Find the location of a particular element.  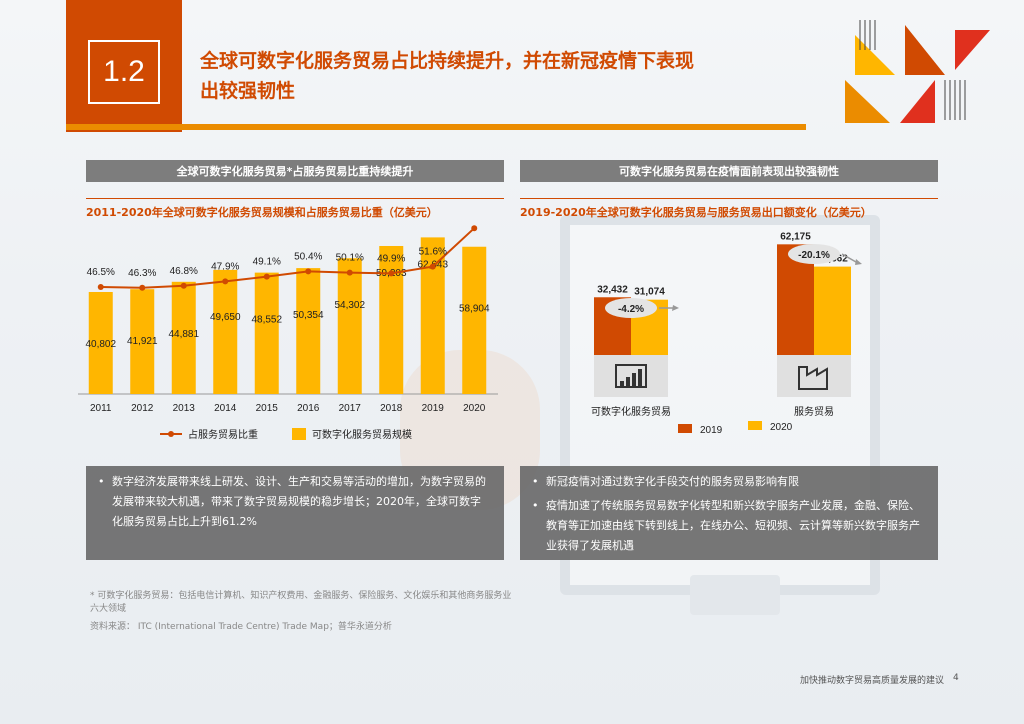

line-value-label: 46.8% is located at coordinates (184, 271).